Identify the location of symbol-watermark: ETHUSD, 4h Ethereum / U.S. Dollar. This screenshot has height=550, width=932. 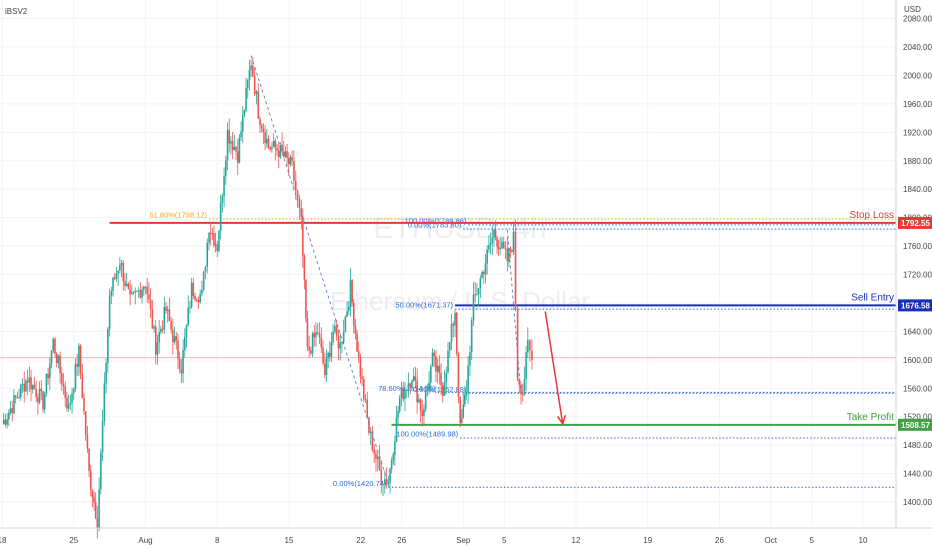
(460, 264).